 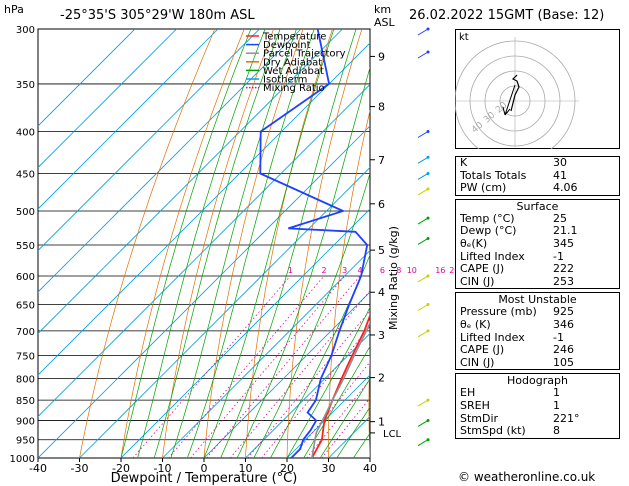 What do you see at coordinates (25, 306) in the screenshot?
I see `pressure-tick-label: 650` at bounding box center [25, 306].